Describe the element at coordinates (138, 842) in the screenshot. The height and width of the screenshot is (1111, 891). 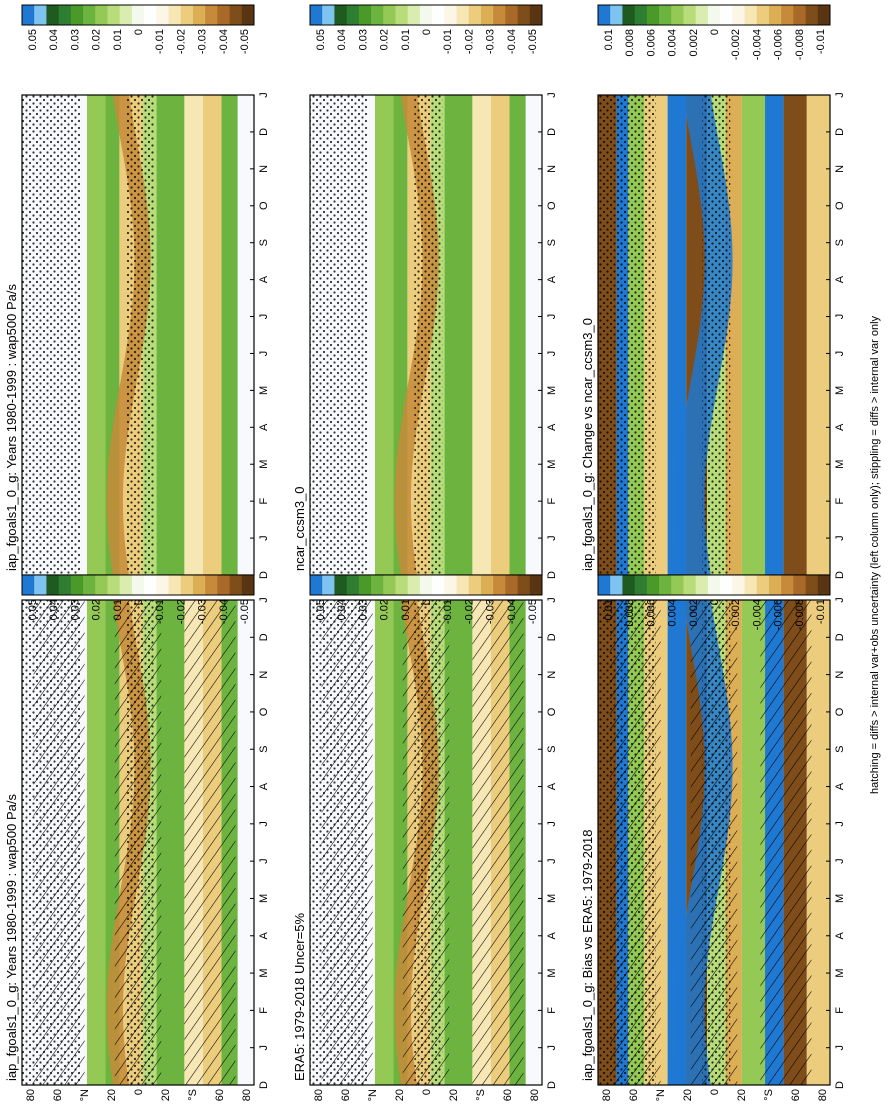
I see `panel-frame` at that location.